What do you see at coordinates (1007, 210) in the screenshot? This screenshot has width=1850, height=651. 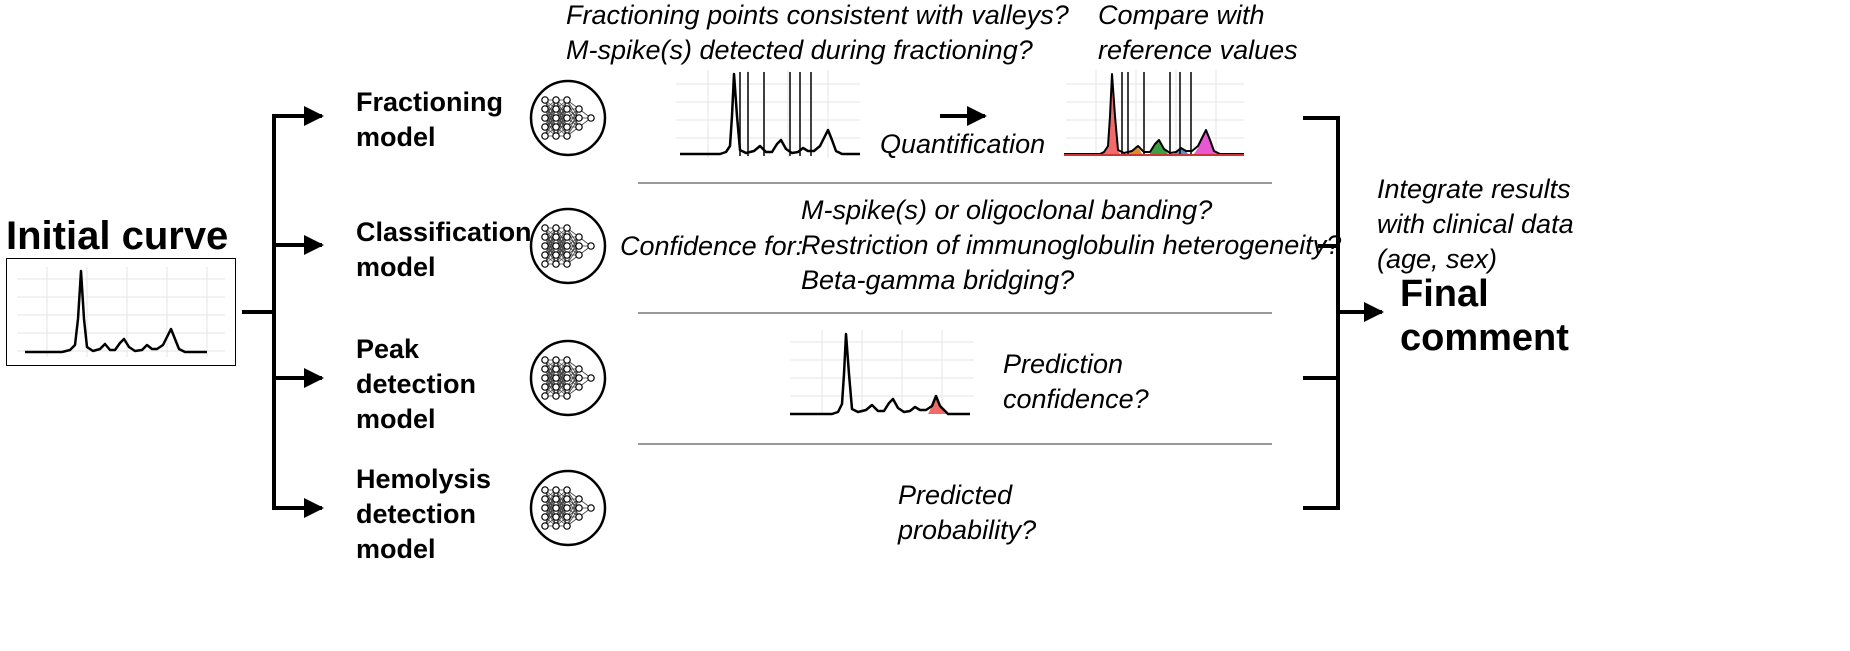 I see `classification-item: M-spike(s) or oligoclonal banding?` at bounding box center [1007, 210].